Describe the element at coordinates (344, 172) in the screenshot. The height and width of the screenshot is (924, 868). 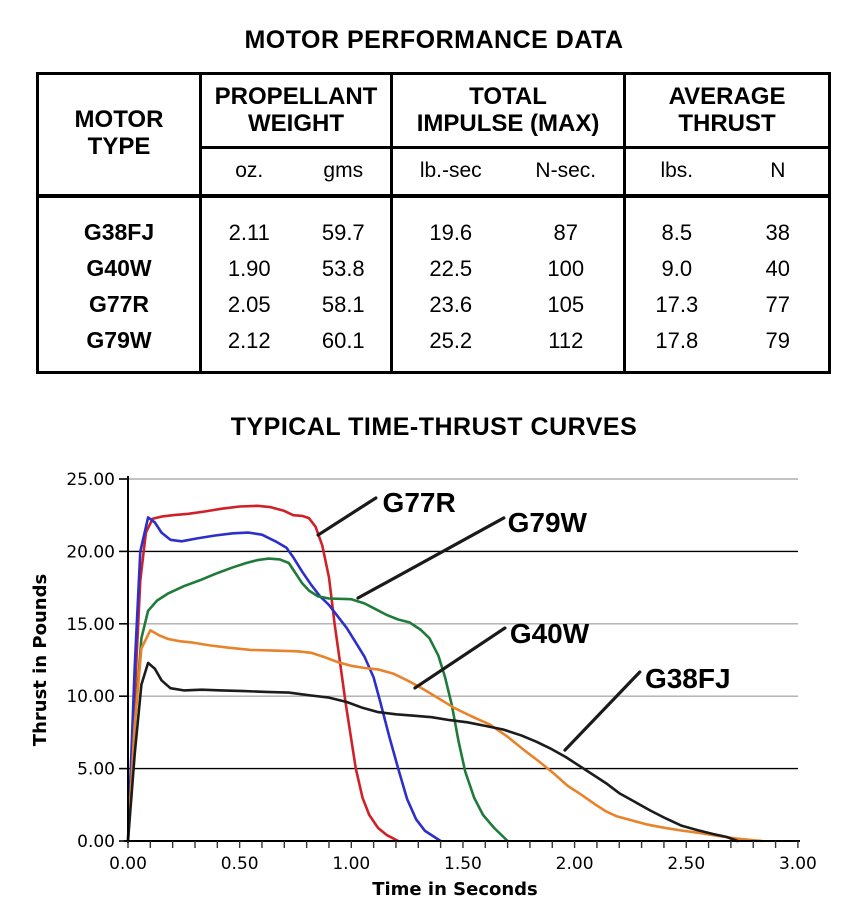
I see `unit-gms: gms` at that location.